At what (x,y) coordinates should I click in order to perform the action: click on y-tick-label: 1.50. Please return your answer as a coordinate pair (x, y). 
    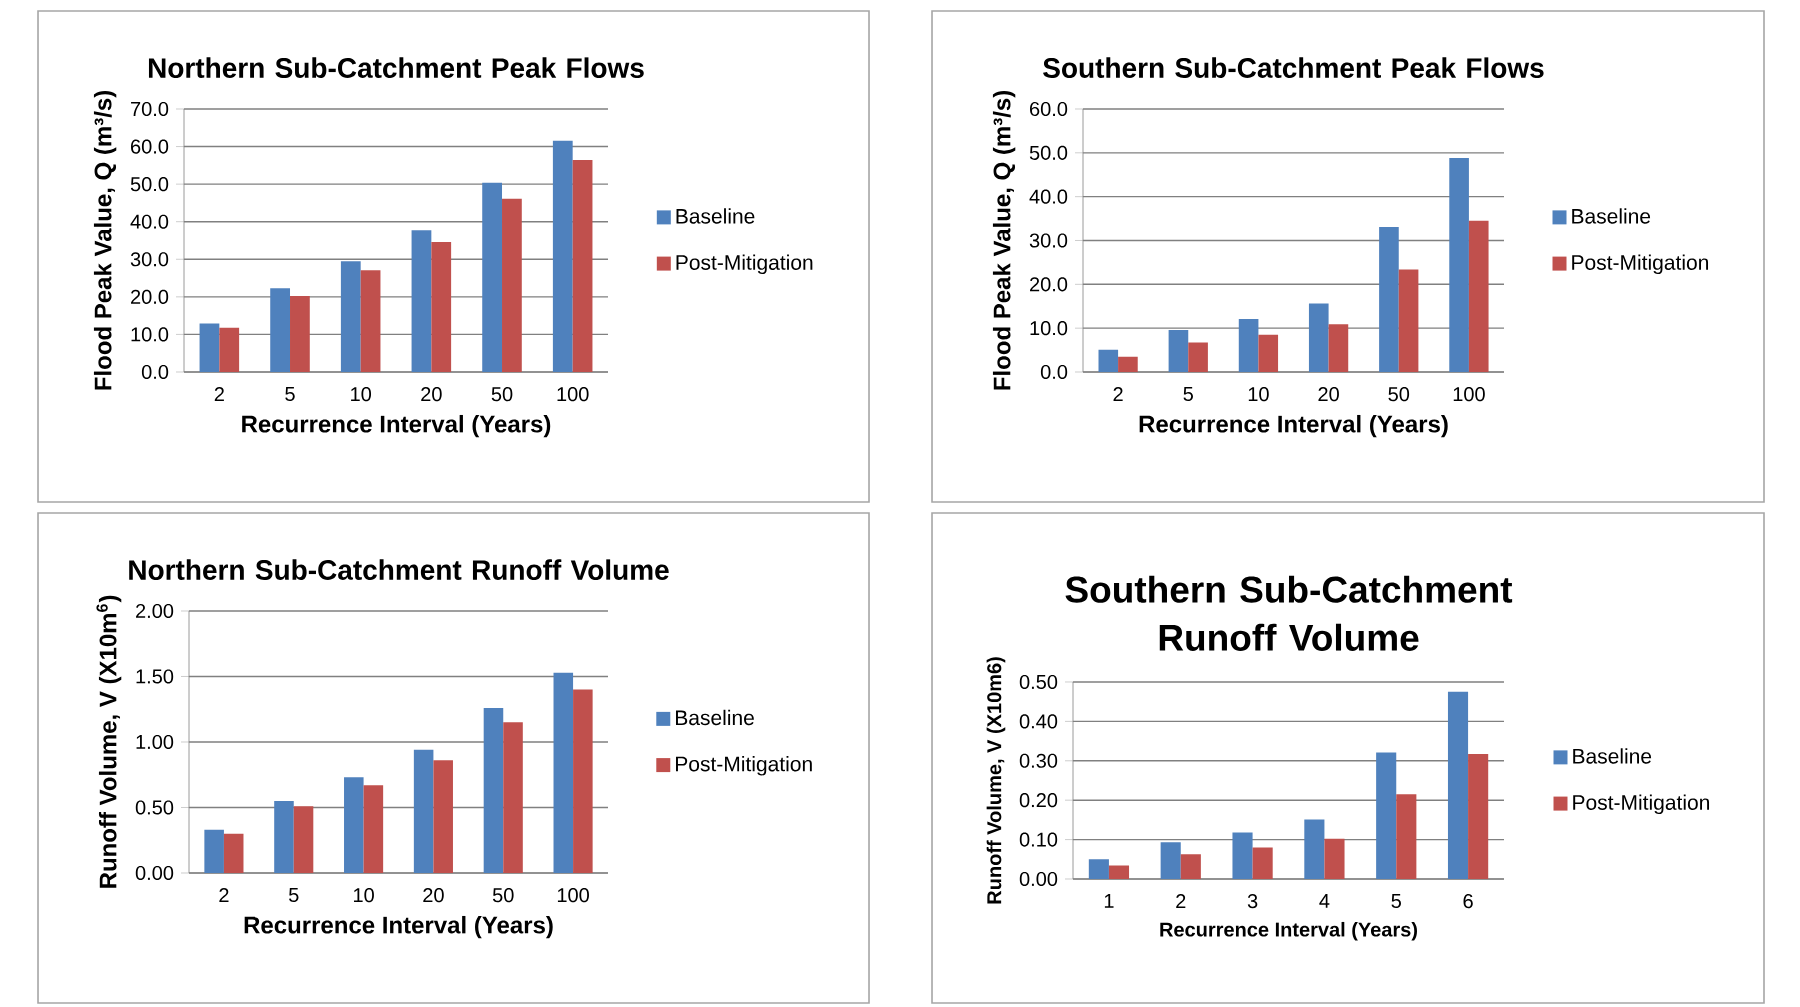
    Looking at the image, I should click on (155, 676).